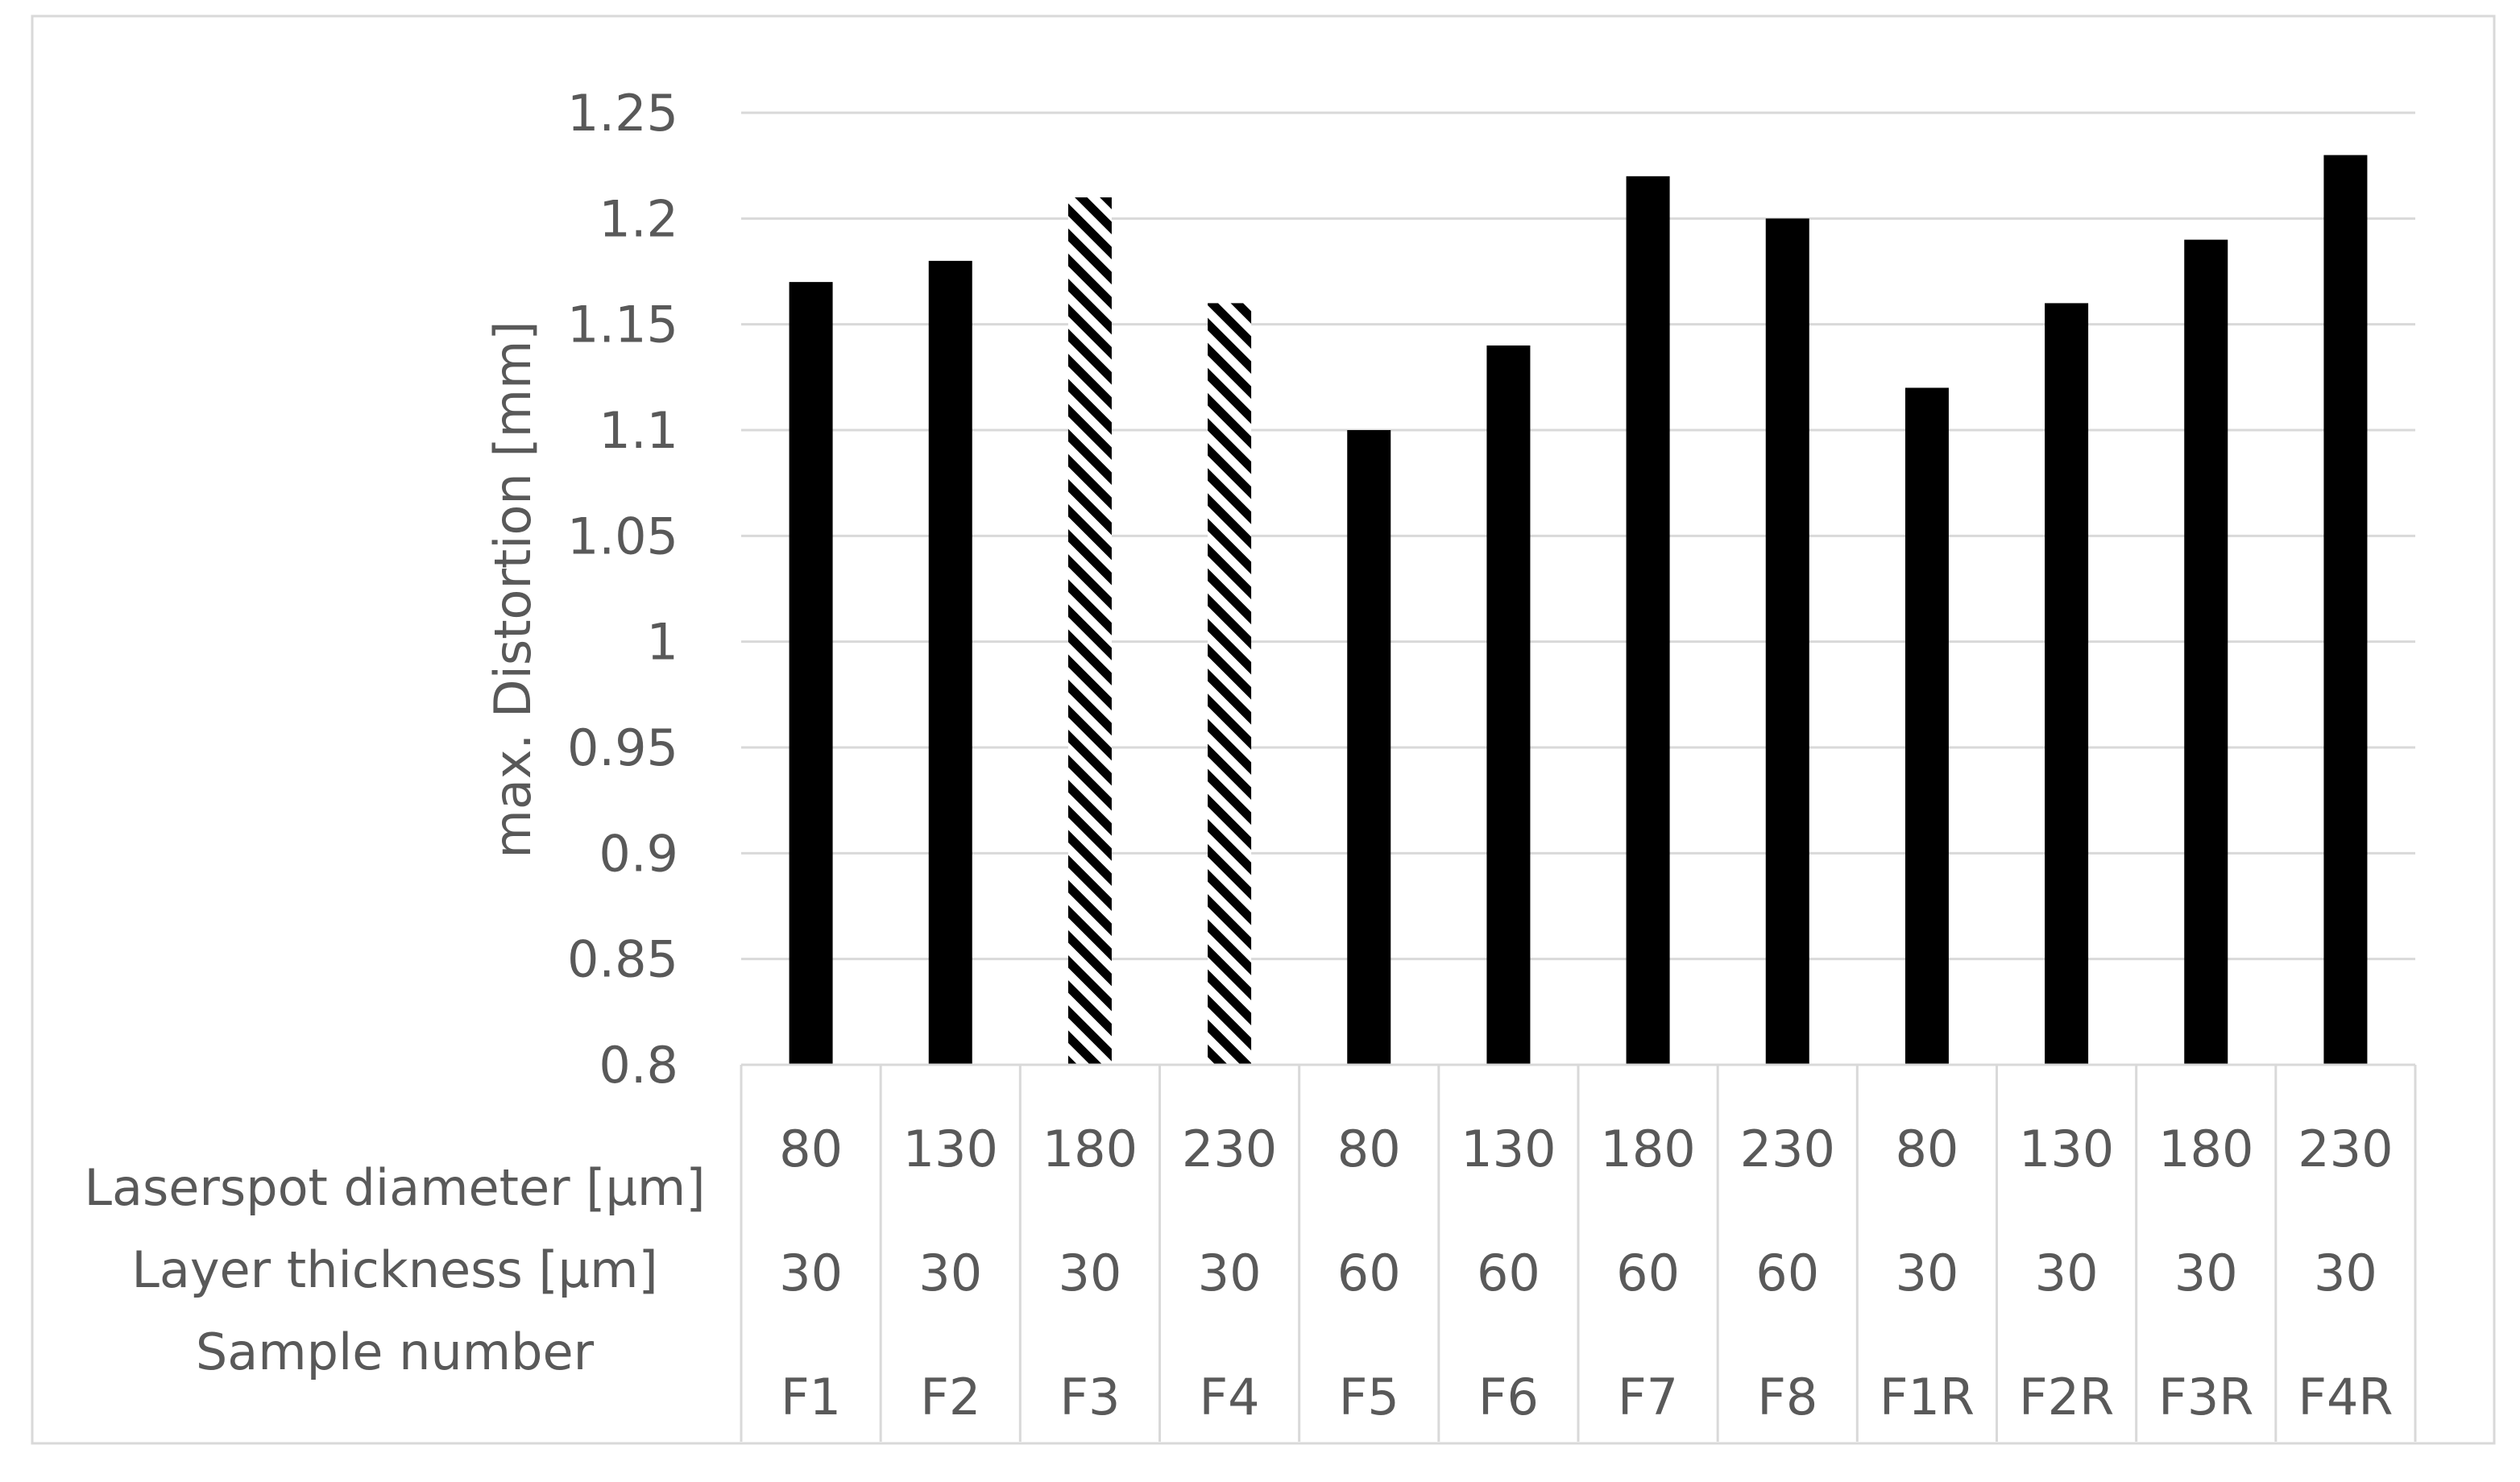 This screenshot has height=1482, width=2520. Describe the element at coordinates (622, 589) in the screenshot. I see `y-axis-ticks: 0.8 0.85 0.9 0.95 1 1.05 1.1 1.15 1.2 1.25` at that location.